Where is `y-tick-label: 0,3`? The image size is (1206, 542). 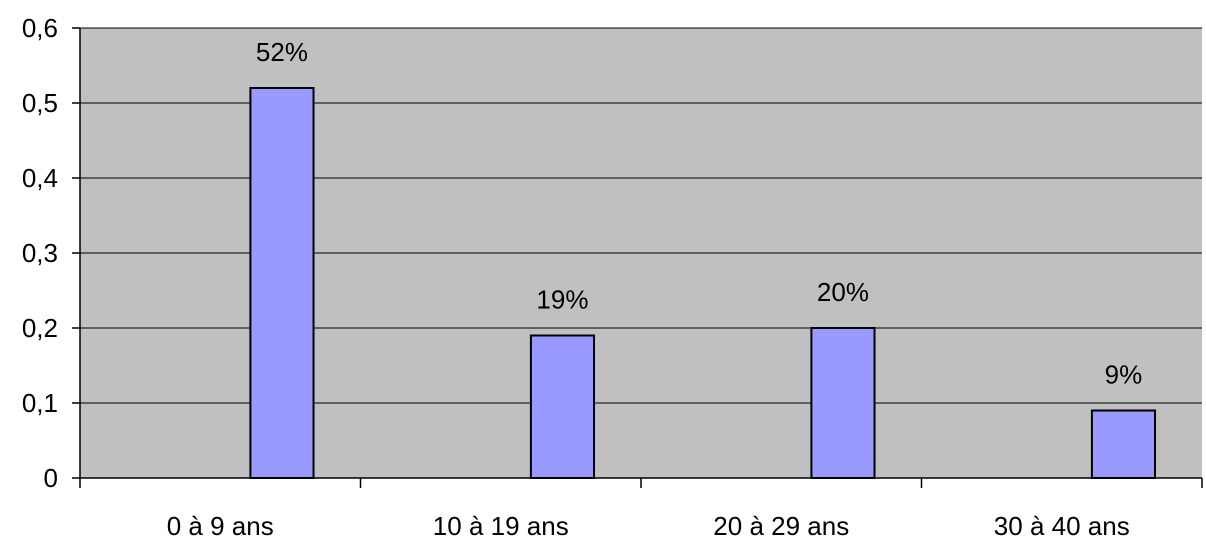
y-tick-label: 0,3 is located at coordinates (40, 253).